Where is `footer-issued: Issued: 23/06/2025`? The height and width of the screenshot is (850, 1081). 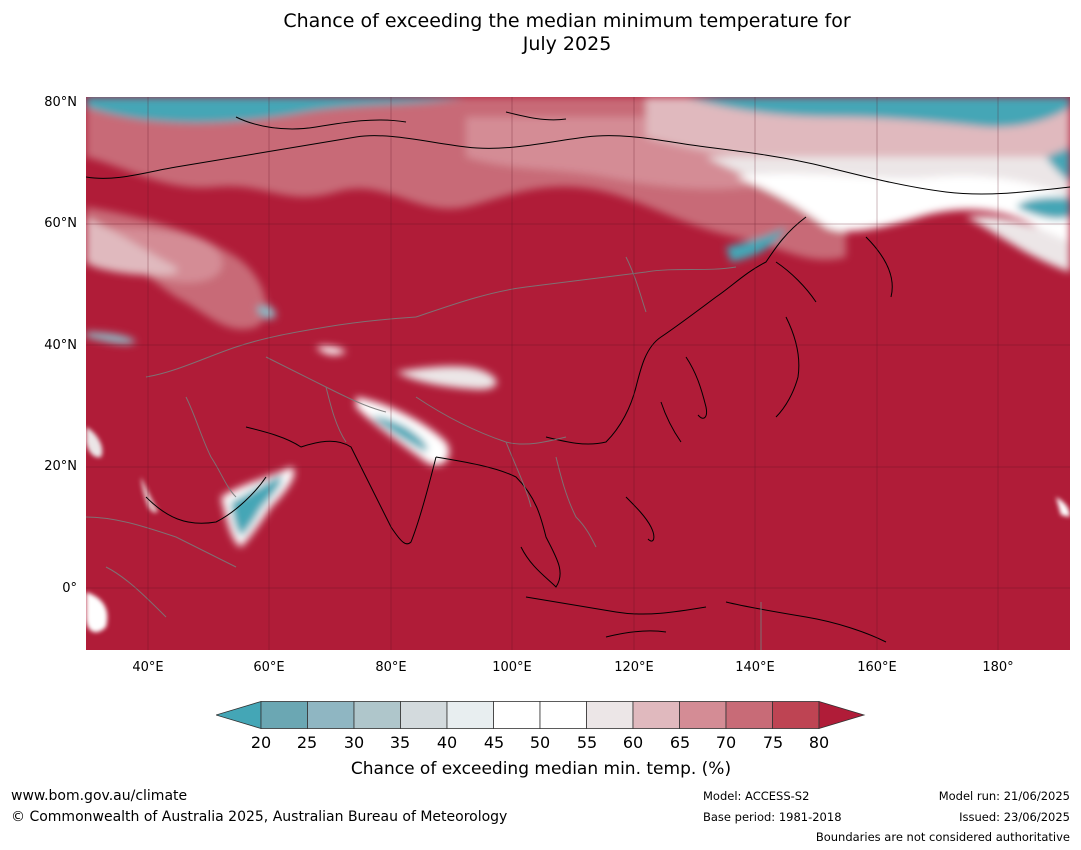
footer-issued: Issued: 23/06/2025 is located at coordinates (1014, 817).